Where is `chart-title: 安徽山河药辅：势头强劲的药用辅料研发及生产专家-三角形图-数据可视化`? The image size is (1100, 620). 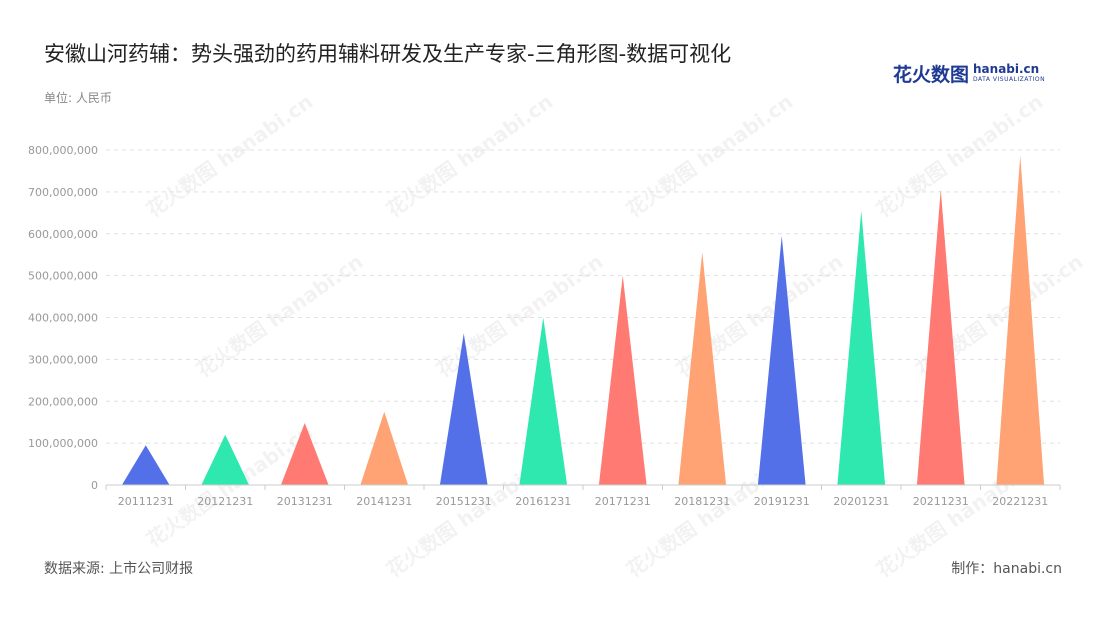
chart-title: 安徽山河药辅：势头强劲的药用辅料研发及生产专家-三角形图-数据可视化 is located at coordinates (388, 54).